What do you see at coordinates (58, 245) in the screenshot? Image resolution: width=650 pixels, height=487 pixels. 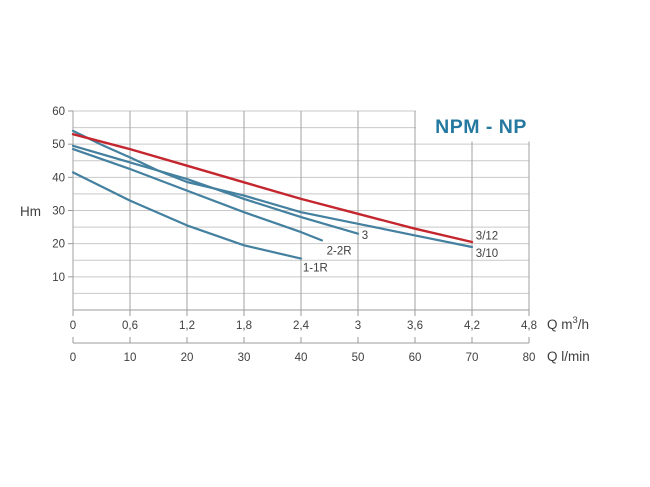 I see `y-tick-label: 20` at bounding box center [58, 245].